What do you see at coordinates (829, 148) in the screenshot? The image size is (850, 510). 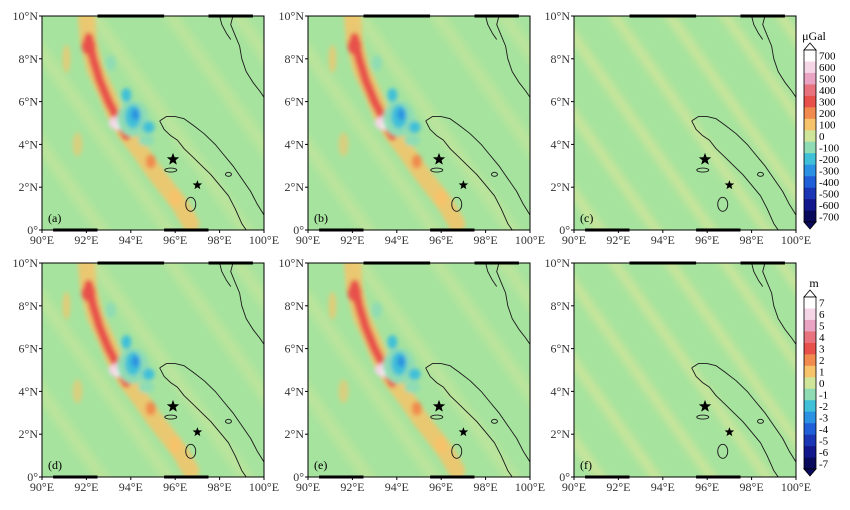 I see `colorbar-tick-label: -100` at bounding box center [829, 148].